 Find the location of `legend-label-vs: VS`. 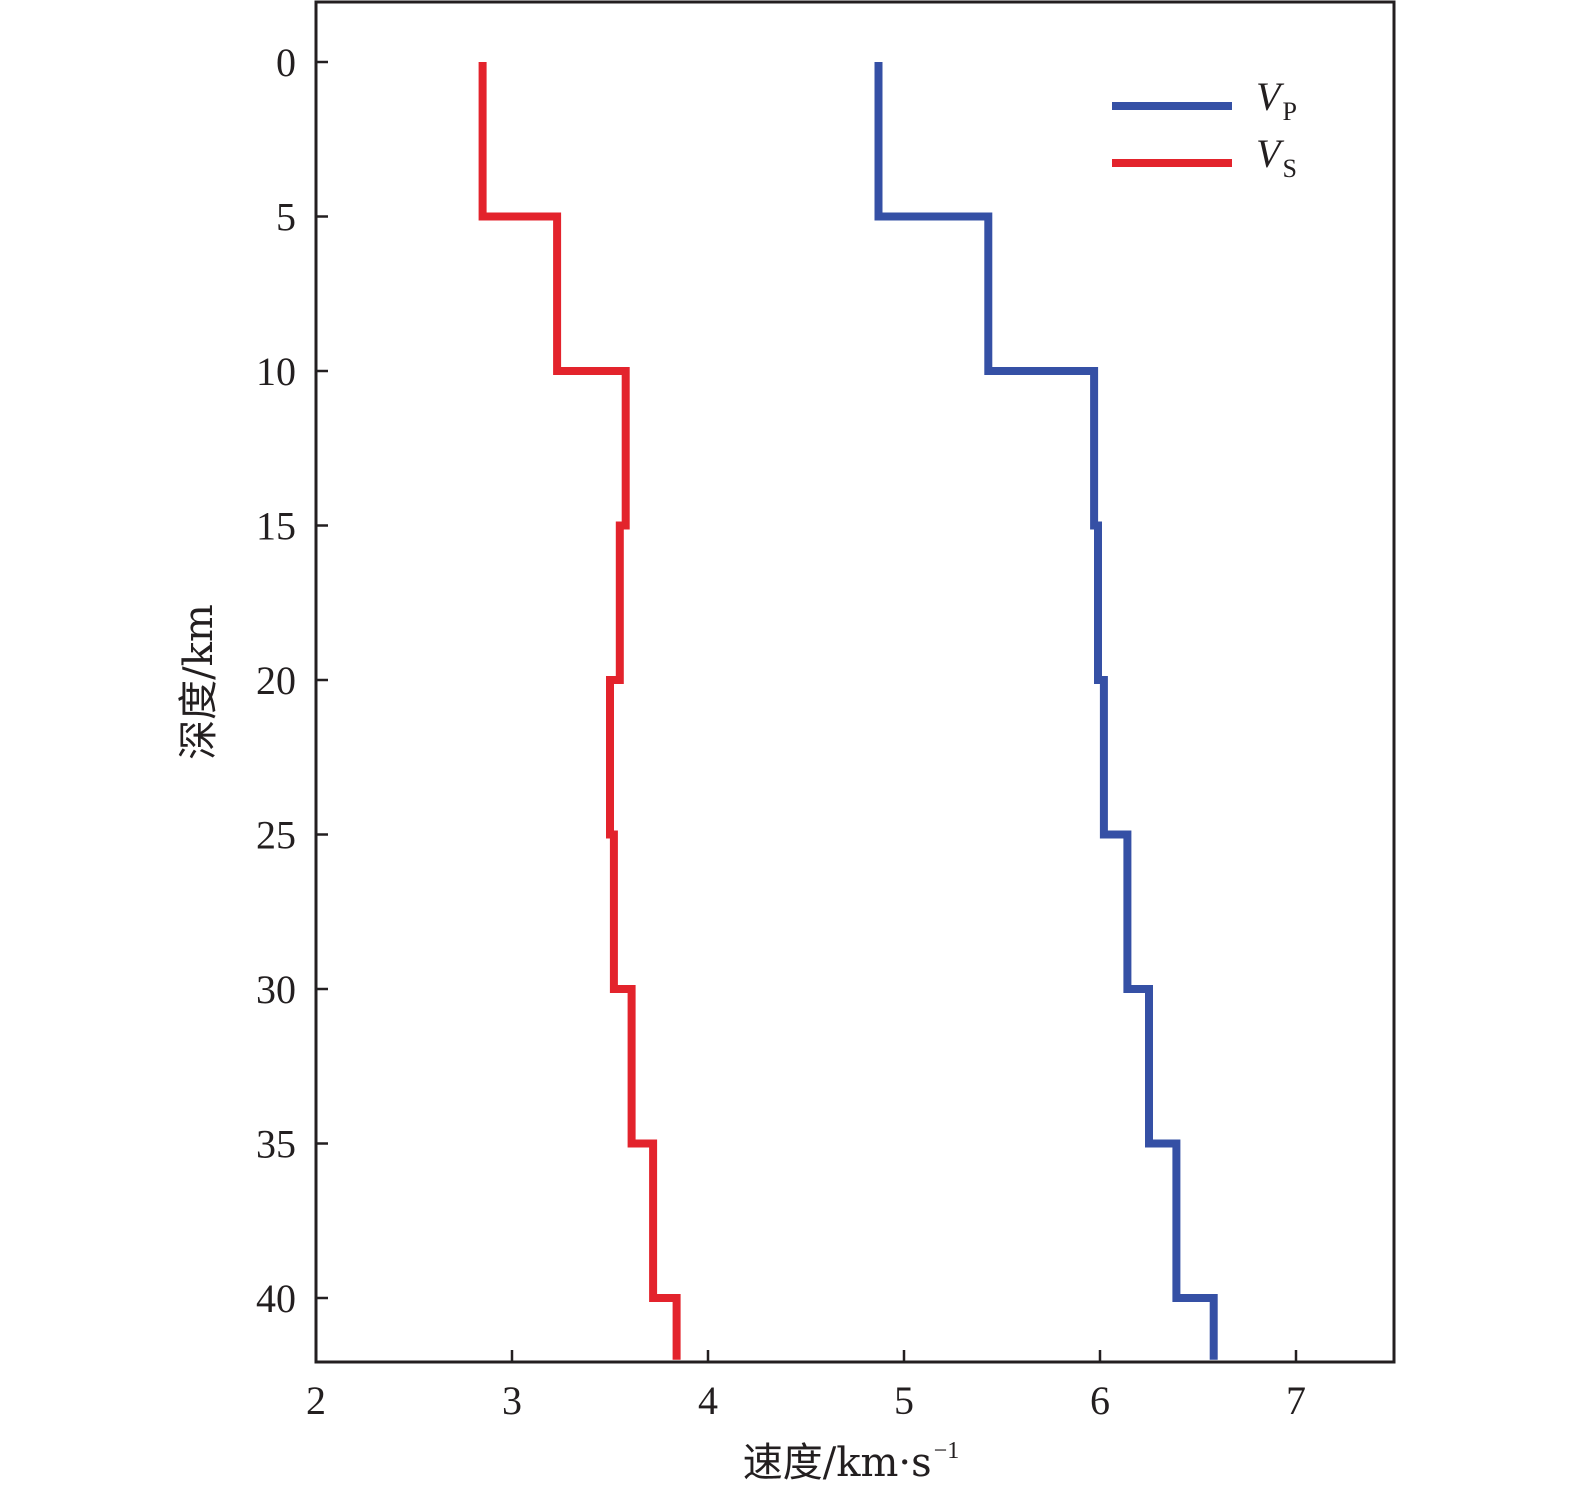

legend-label-vs: VS is located at coordinates (1276, 157).